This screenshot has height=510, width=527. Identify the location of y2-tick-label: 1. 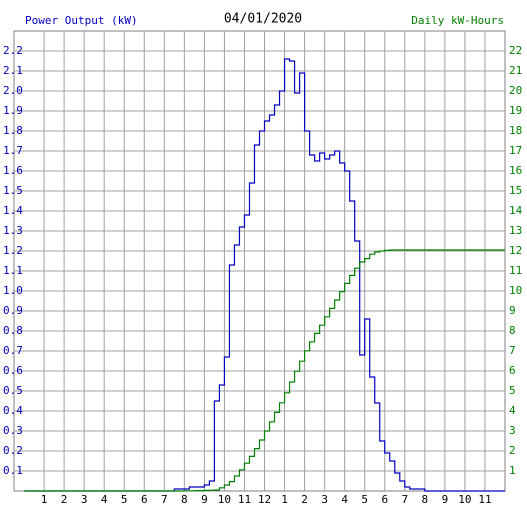
(512, 470).